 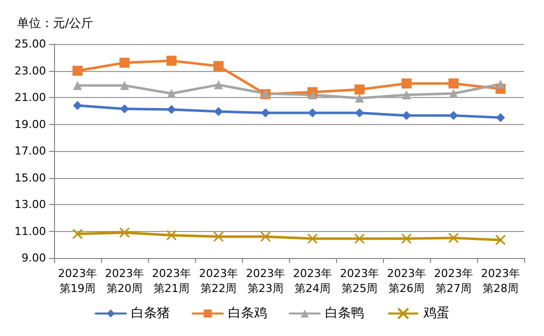 I want to click on x-tick-label: 2023年第19周, so click(x=77, y=281).